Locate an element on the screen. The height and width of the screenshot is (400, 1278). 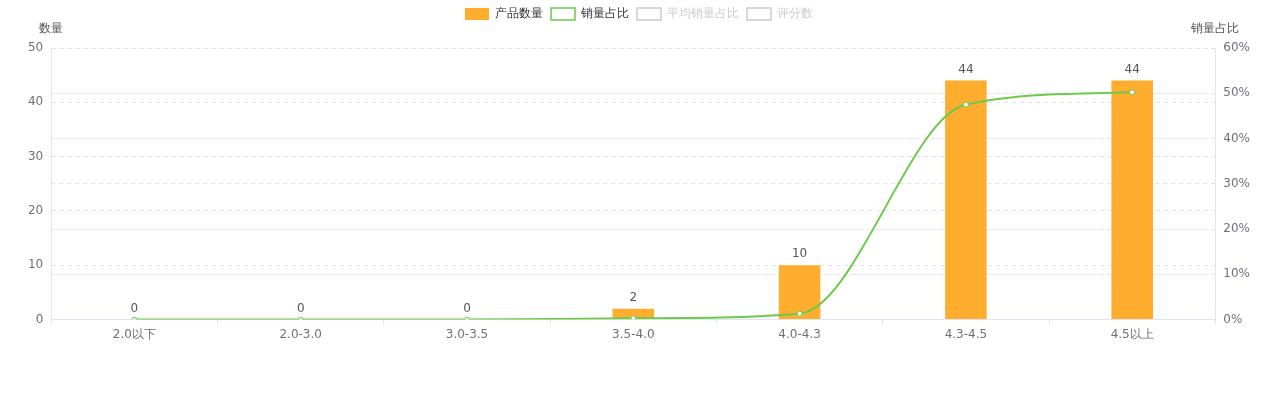
data-label: 2 is located at coordinates (633, 296).